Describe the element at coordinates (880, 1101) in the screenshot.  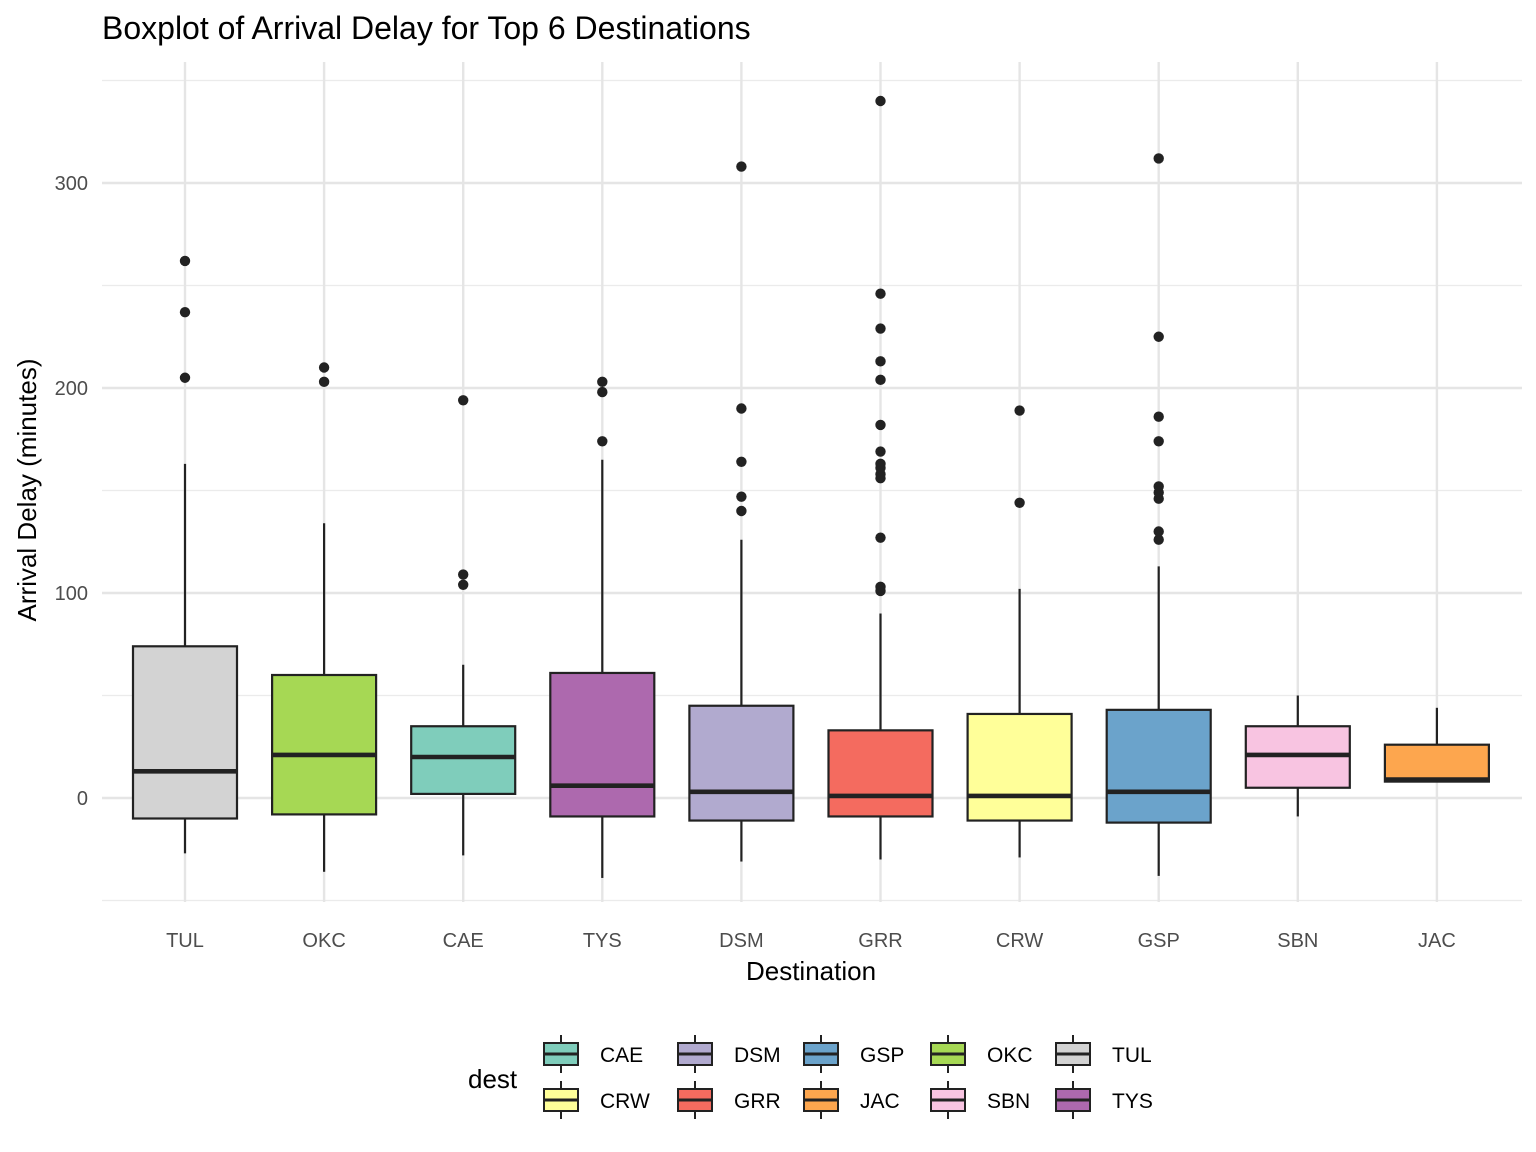
I see `legend-label: JAC` at that location.